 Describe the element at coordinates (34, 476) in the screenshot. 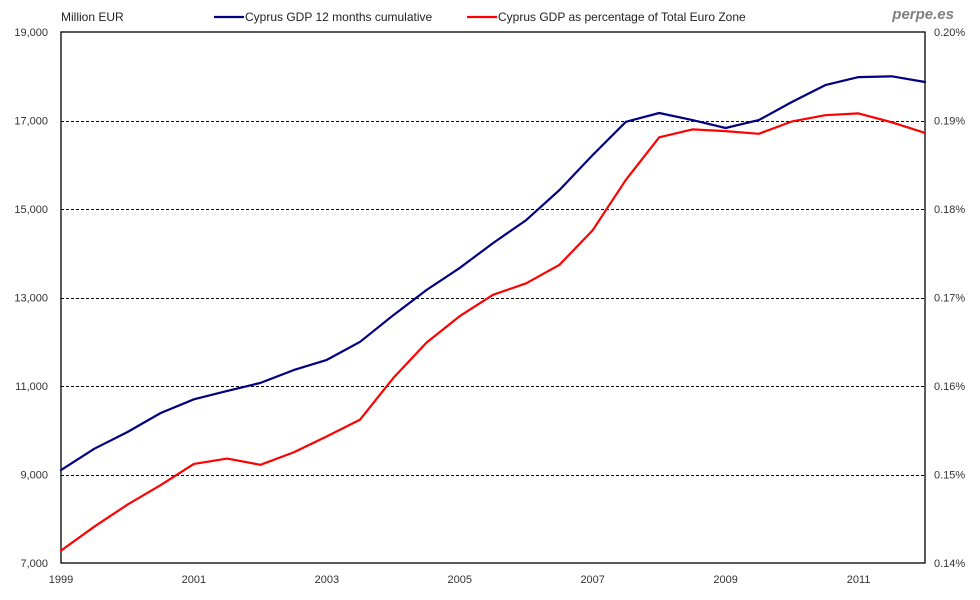

I see `left-axis-tick-label: 9,000` at that location.